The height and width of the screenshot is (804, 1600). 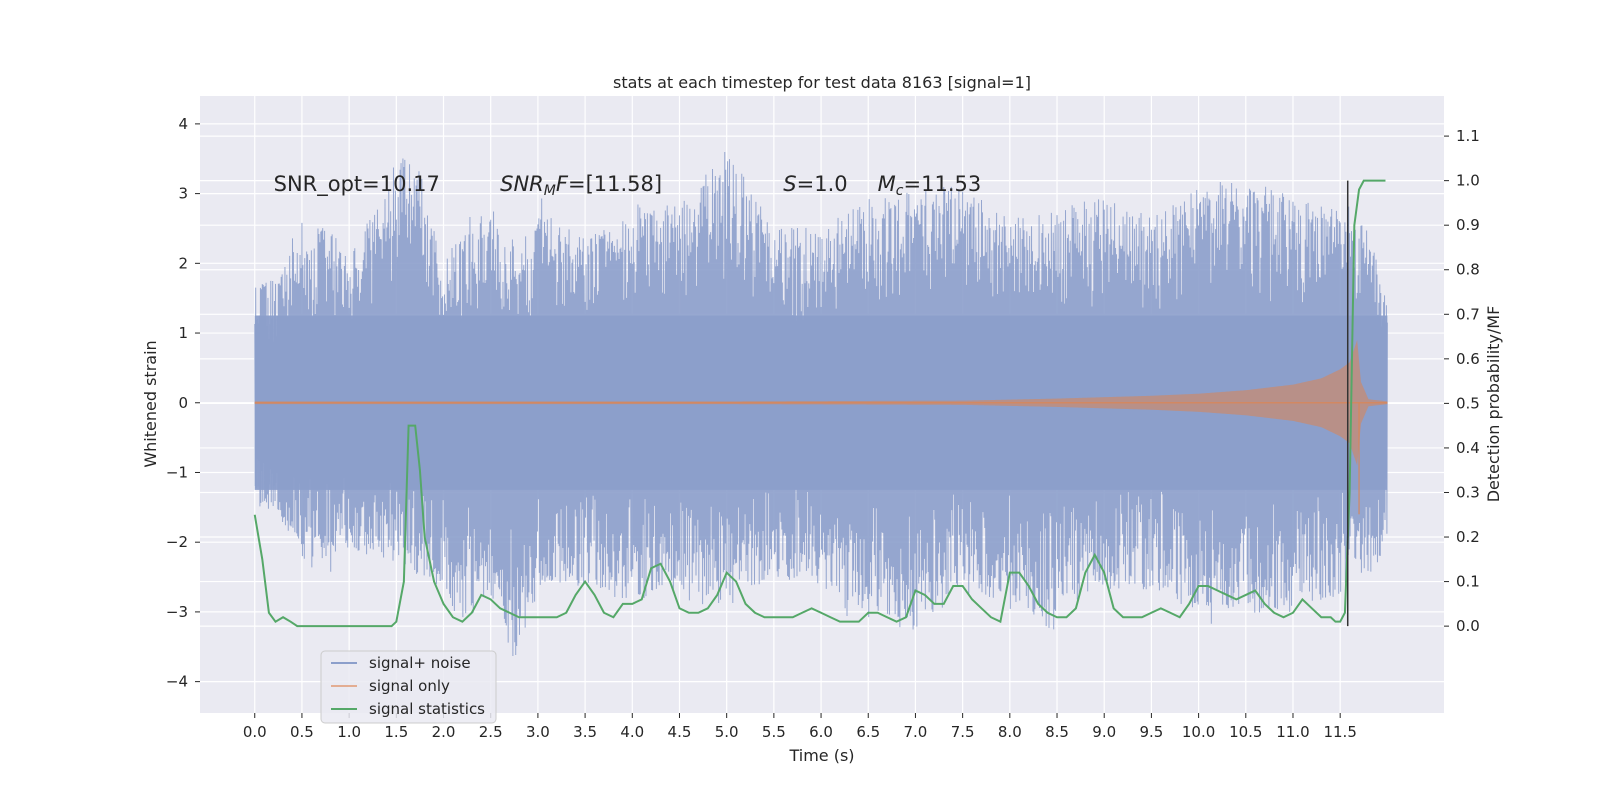 I want to click on y-tick-label-5: 1, so click(x=183, y=333).